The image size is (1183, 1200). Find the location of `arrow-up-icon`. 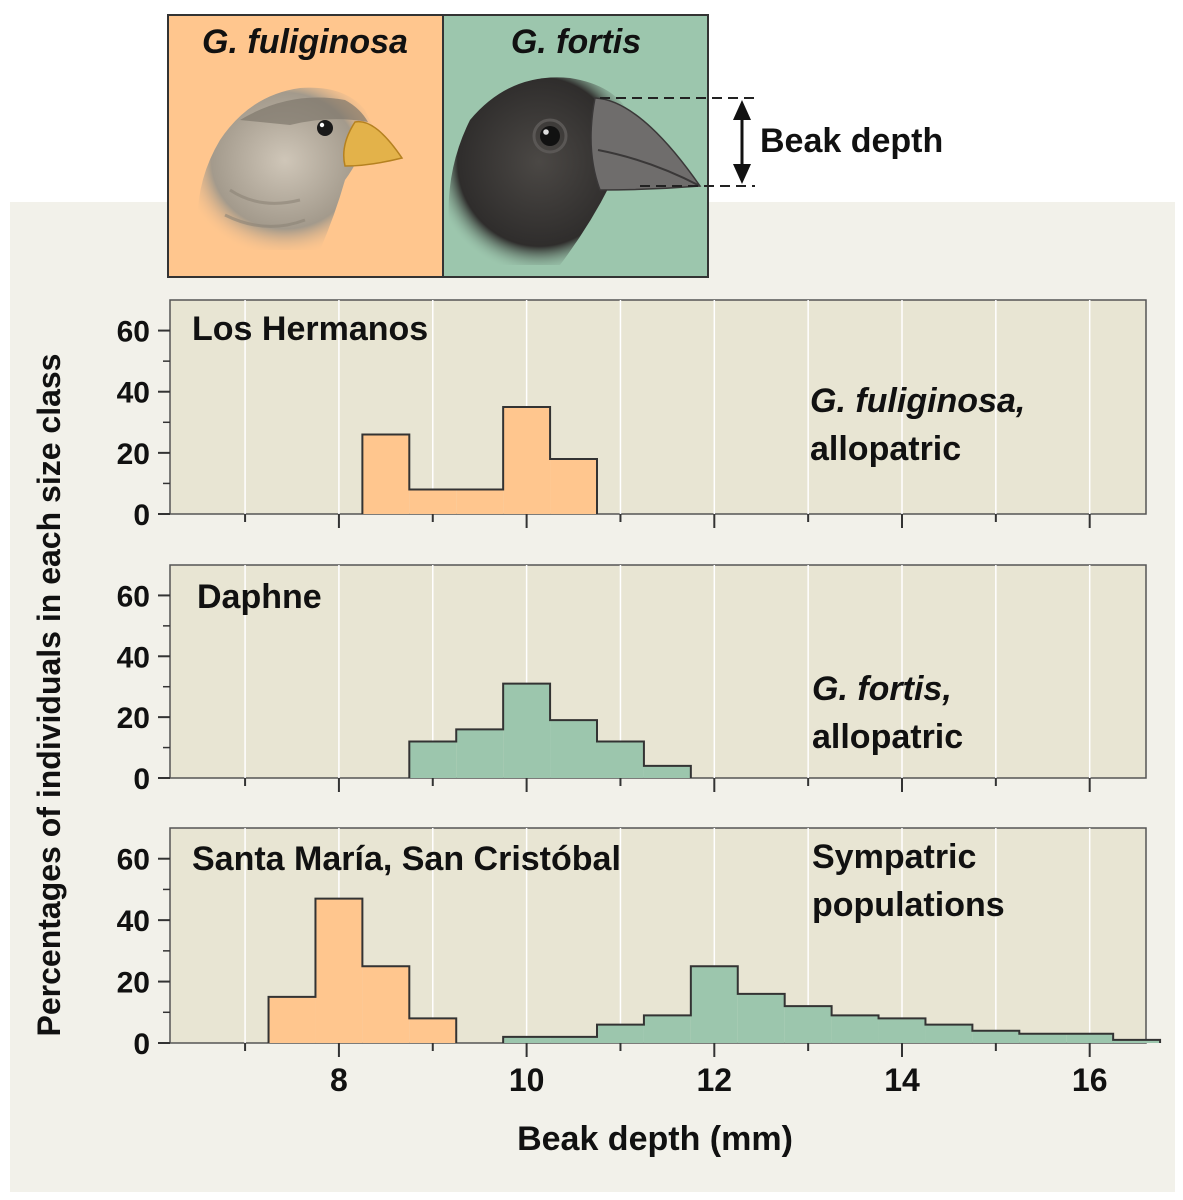

arrow-up-icon is located at coordinates (742, 110).